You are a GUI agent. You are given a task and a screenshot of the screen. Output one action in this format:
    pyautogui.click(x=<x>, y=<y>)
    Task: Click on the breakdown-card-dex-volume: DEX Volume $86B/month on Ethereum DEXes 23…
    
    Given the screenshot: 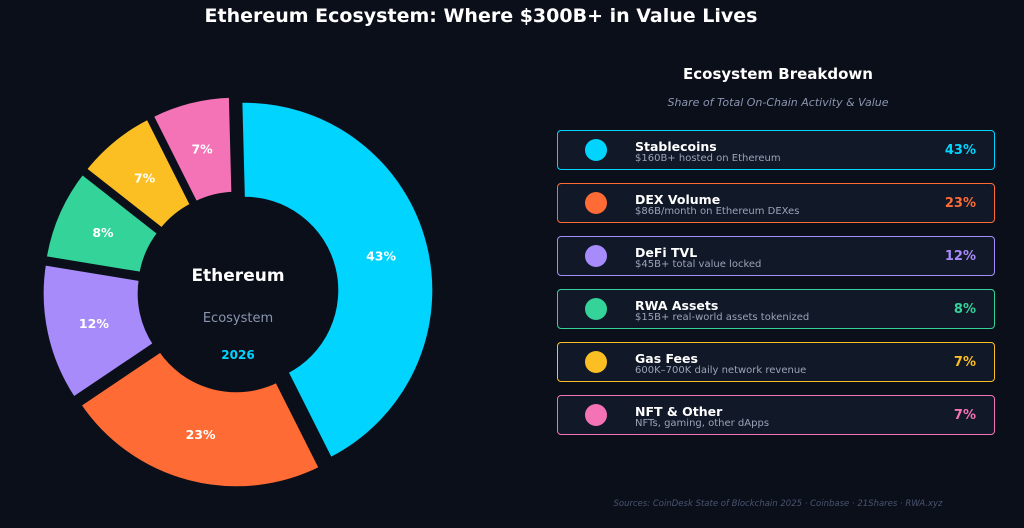 What is the action you would take?
    pyautogui.click(x=776, y=203)
    